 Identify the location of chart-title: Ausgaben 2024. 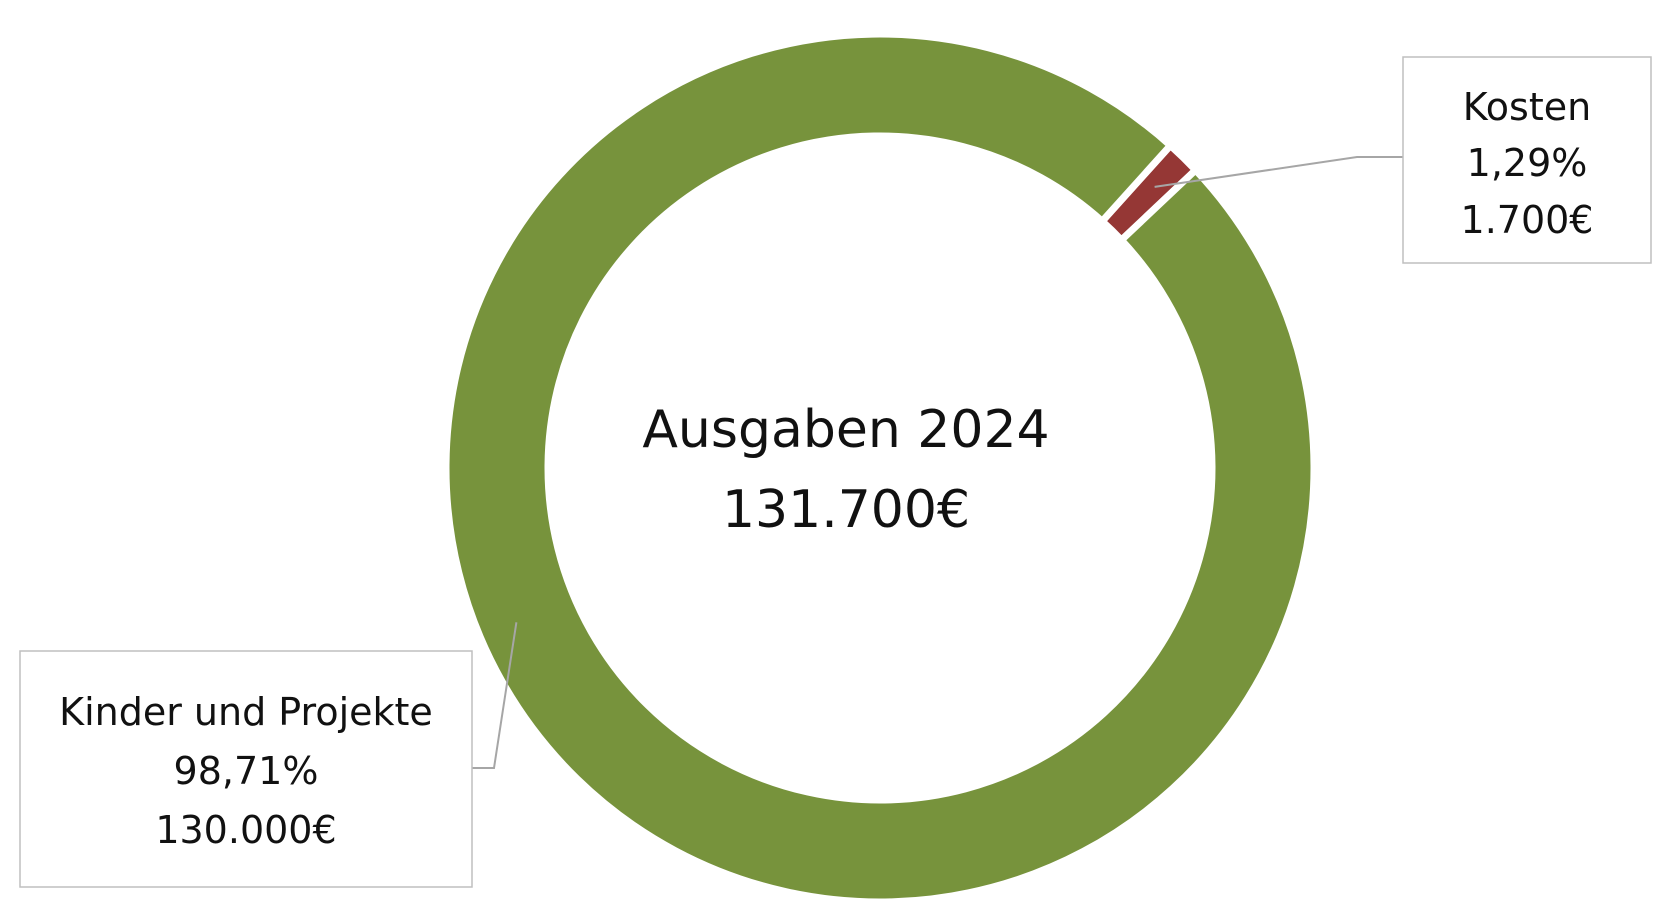
(845, 430).